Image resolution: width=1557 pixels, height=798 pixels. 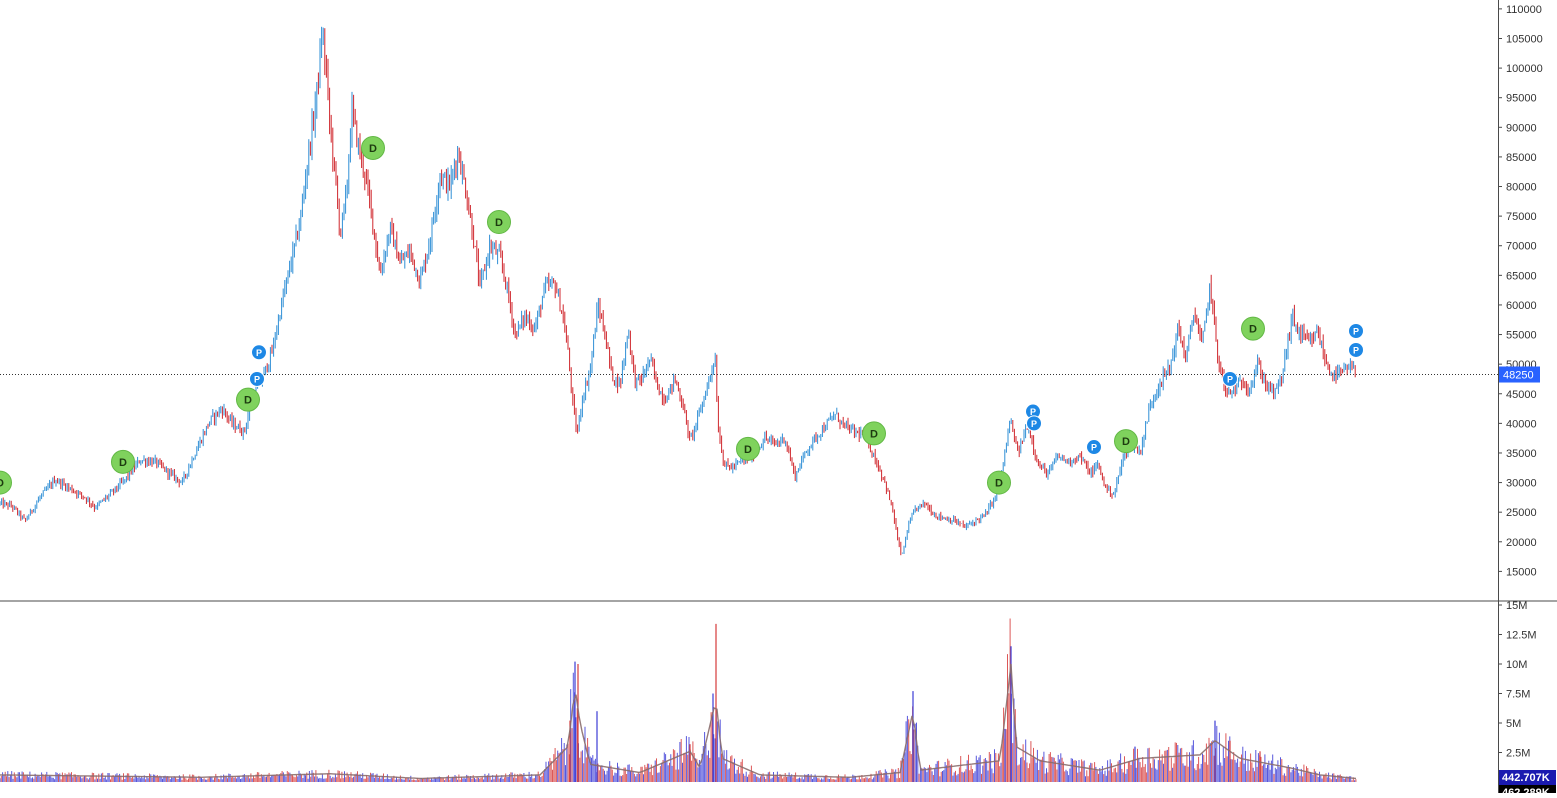 What do you see at coordinates (1521, 188) in the screenshot?
I see `price-tick-label: 80000` at bounding box center [1521, 188].